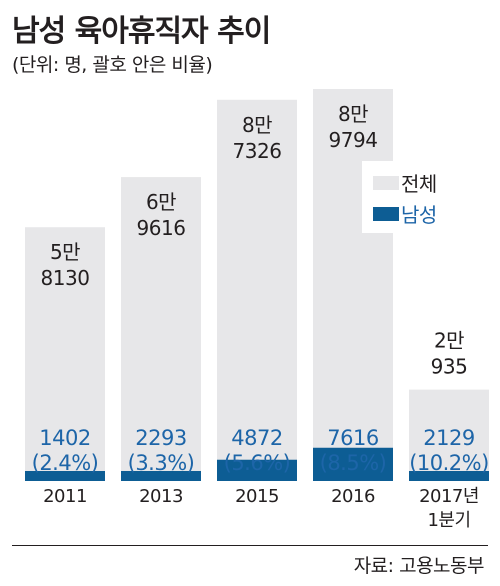 The height and width of the screenshot is (586, 500). What do you see at coordinates (257, 463) in the screenshot?
I see `male-ratio-label-2: (5.6%)` at bounding box center [257, 463].